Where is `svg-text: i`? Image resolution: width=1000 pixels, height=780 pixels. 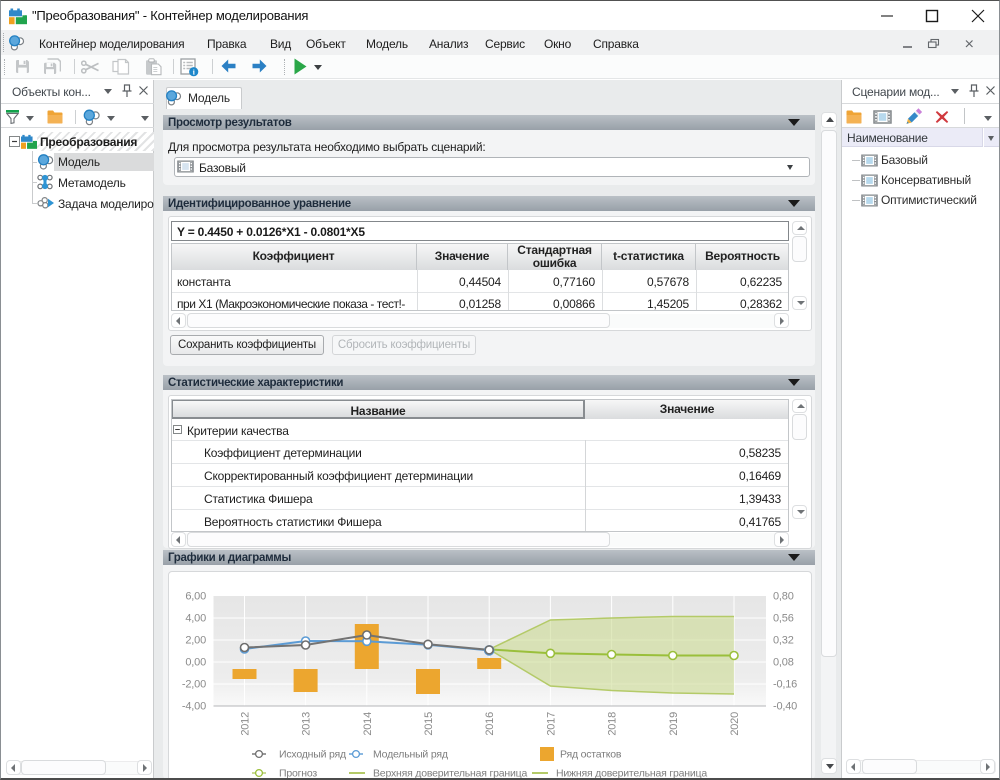 svg-text: i is located at coordinates (194, 72).